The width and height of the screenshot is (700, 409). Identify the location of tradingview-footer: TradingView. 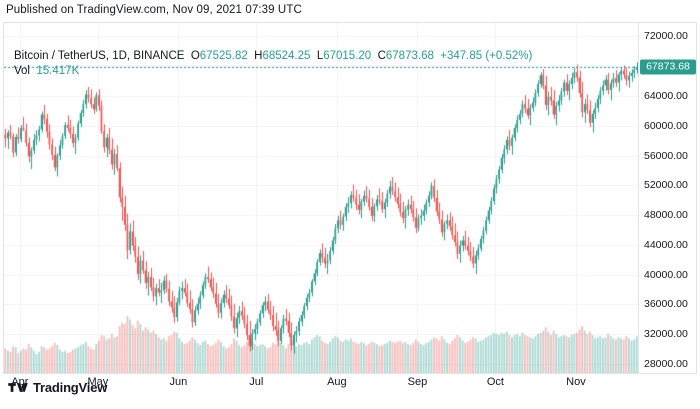
(57, 387).